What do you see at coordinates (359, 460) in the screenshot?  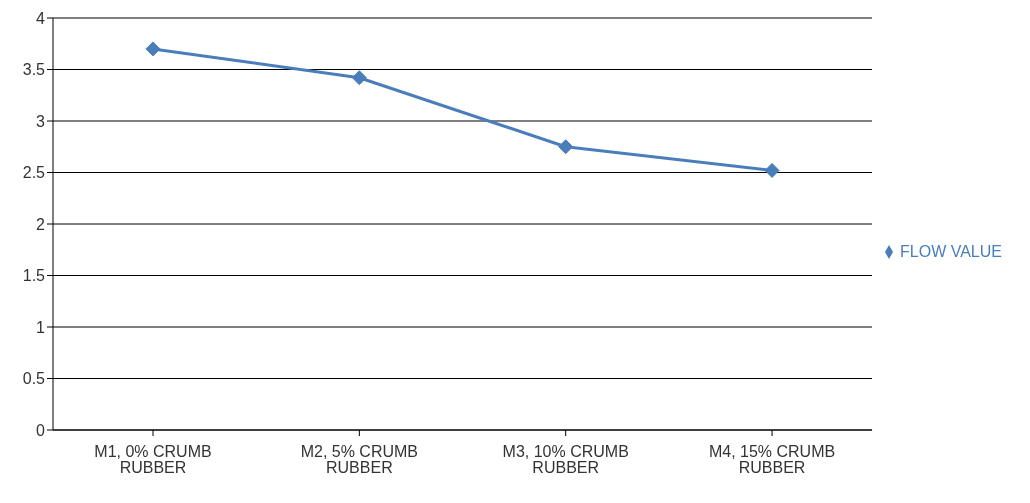 I see `x-tick-label: M2, 5% CRUMB RUBBER` at bounding box center [359, 460].